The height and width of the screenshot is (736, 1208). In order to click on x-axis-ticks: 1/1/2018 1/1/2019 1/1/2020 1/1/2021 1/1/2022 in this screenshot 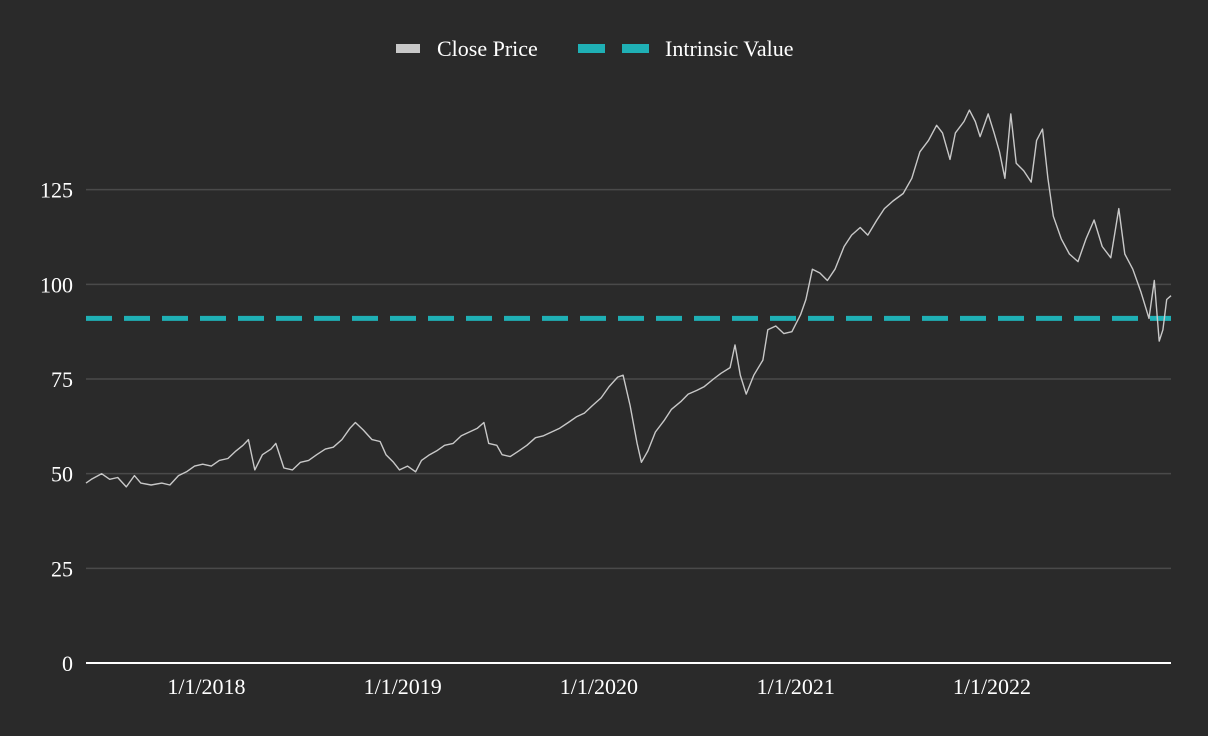, I will do `click(599, 686)`.